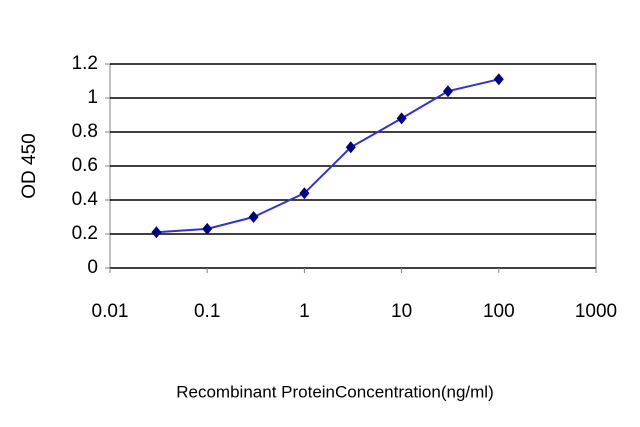 The image size is (640, 427). Describe the element at coordinates (401, 311) in the screenshot. I see `x-tick-label: 10` at that location.